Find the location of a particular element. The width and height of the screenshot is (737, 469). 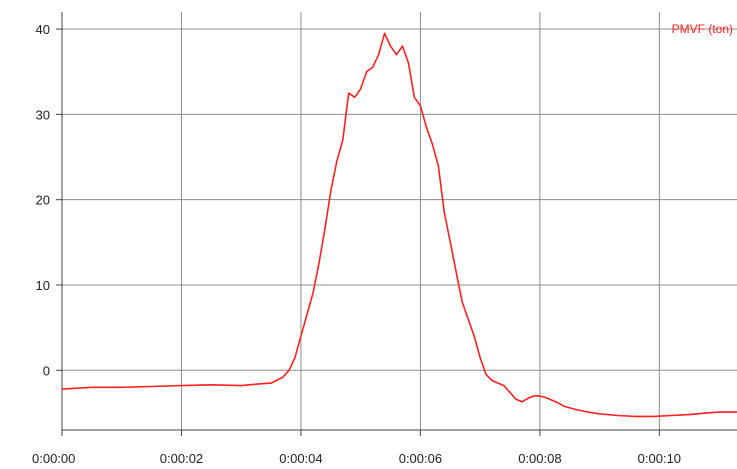

y-tick-label: 30 is located at coordinates (43, 114).